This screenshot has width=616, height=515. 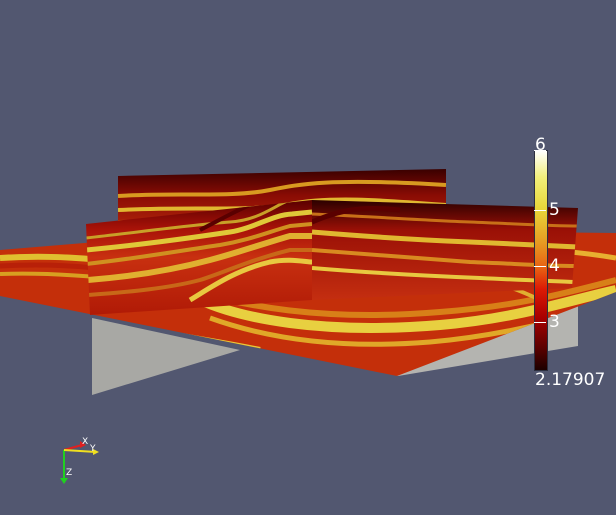 I want to click on right-vertical-slice, so click(x=445, y=250).